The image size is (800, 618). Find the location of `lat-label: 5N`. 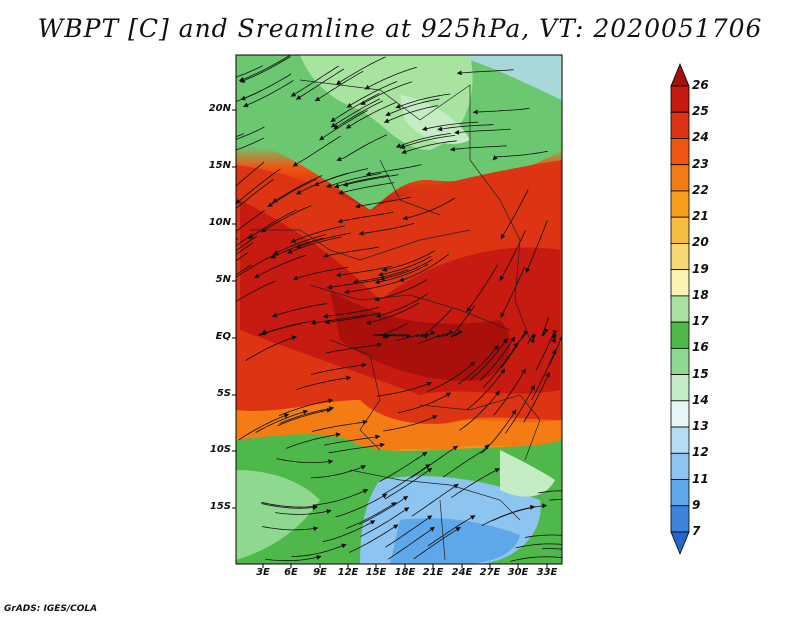

lat-label: 5N is located at coordinates (223, 279).